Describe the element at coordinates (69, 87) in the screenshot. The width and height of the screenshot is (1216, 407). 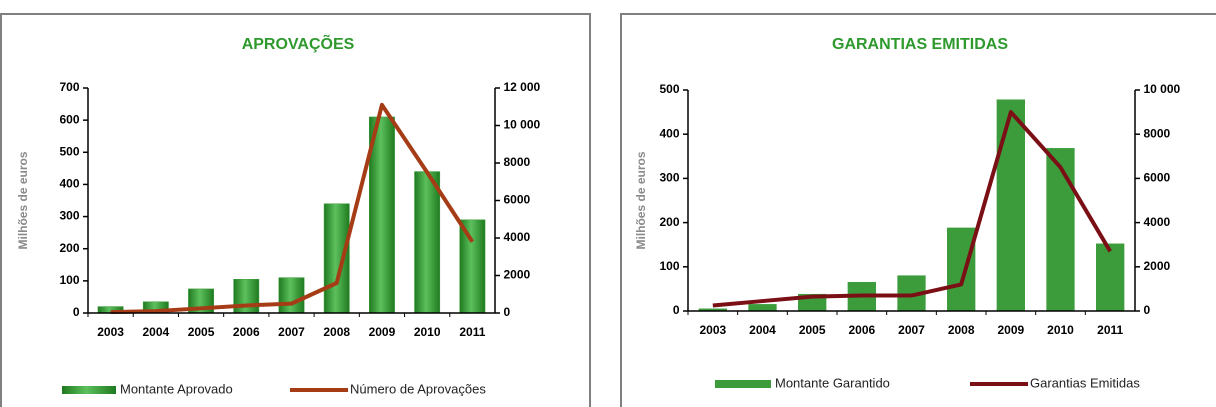
I see `tick-label: 700` at that location.